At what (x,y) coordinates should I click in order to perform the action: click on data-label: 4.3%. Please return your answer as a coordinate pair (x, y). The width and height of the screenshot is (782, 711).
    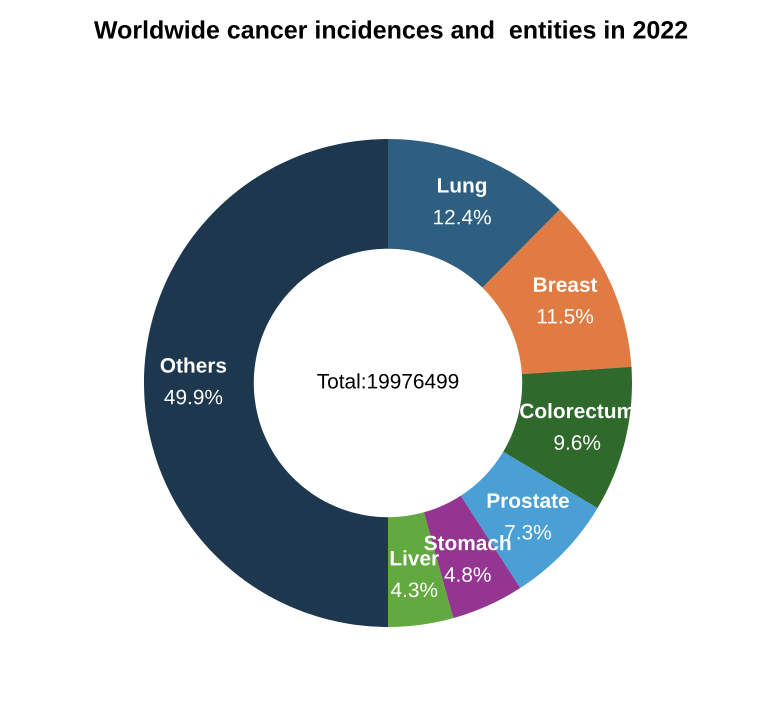
    Looking at the image, I should click on (414, 590).